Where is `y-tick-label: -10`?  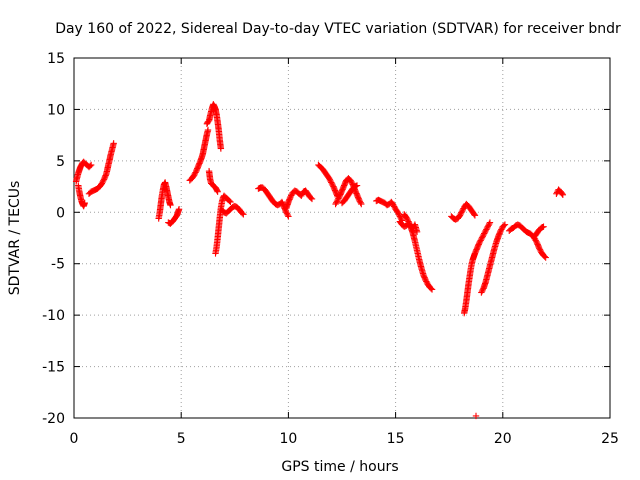 y-tick-label: -10 is located at coordinates (53, 316).